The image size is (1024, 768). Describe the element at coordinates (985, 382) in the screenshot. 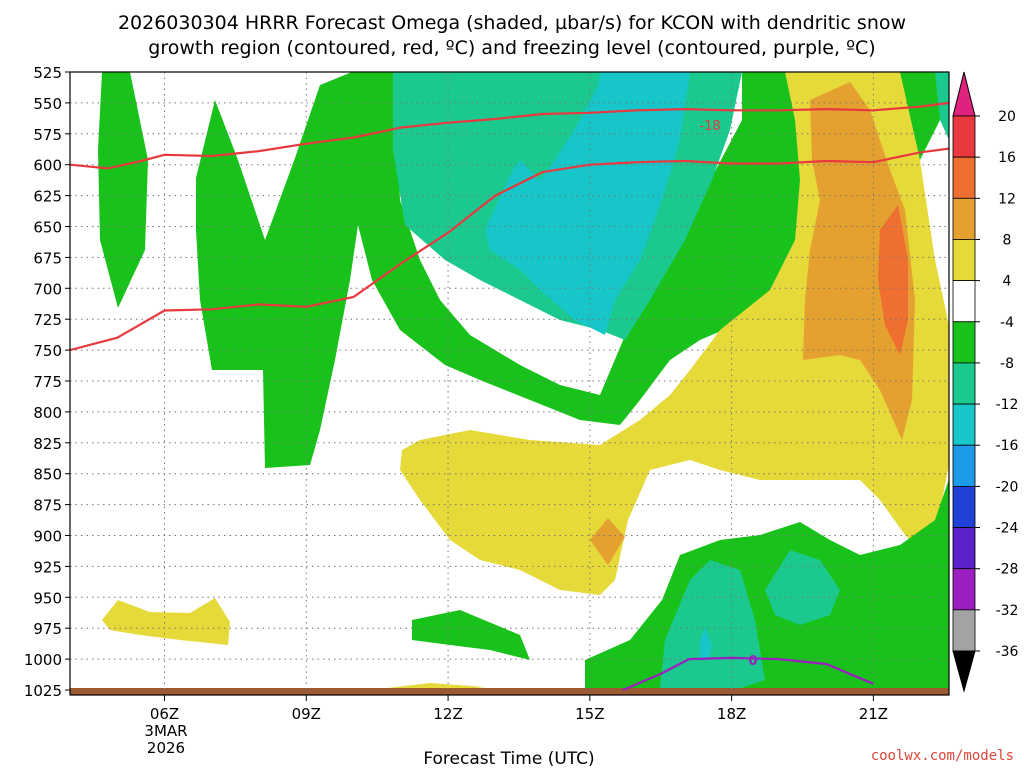

I see `colorbar: 20 16 12 8 4 -4 -8 -12 -16 -20 -24 -28 -32 -36` at that location.